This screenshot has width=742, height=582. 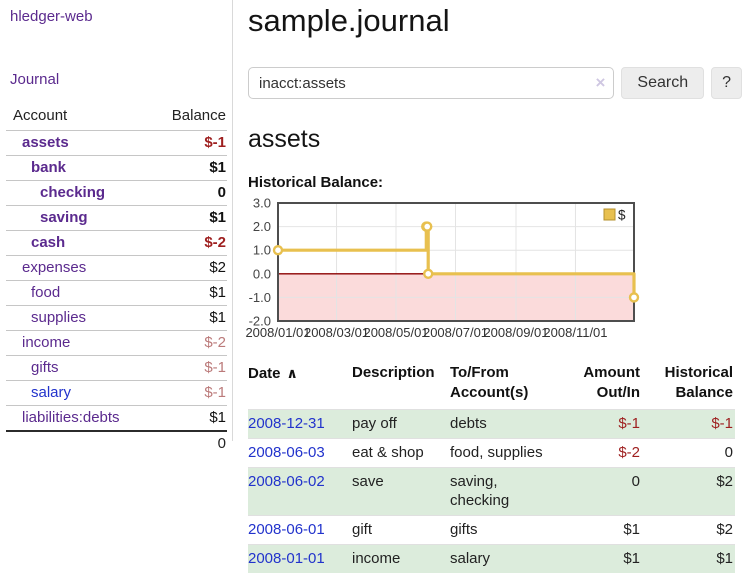 I want to click on svg-text: 2008/07/01, so click(x=455, y=332).